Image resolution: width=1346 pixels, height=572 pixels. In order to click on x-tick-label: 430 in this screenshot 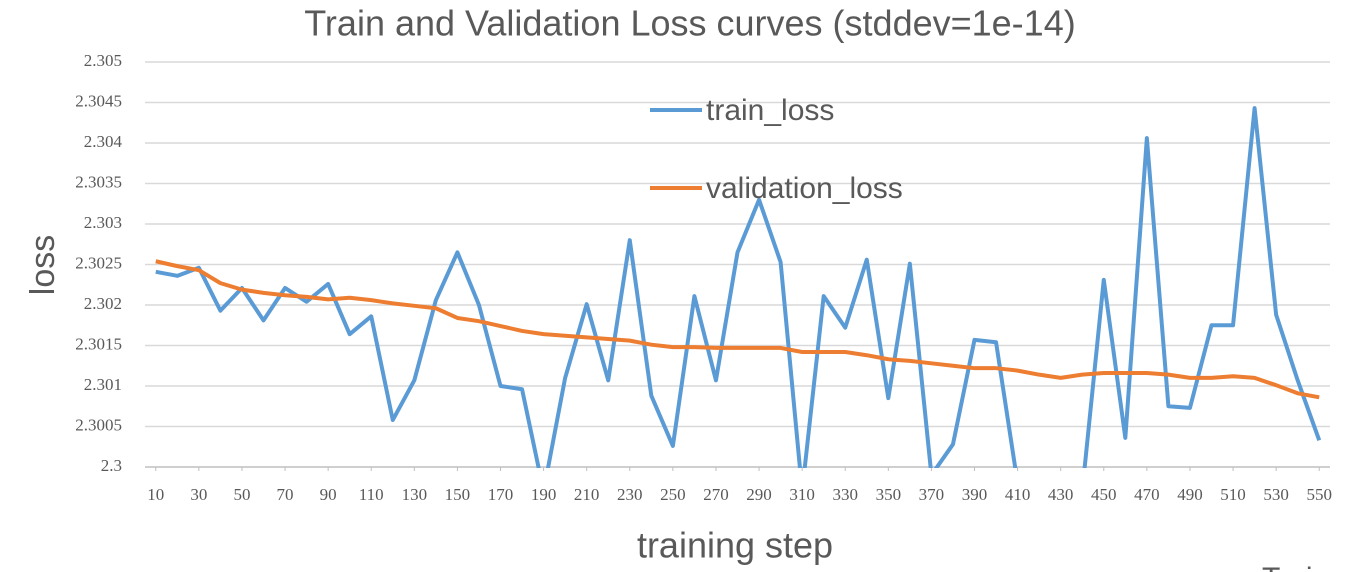, I will do `click(1061, 494)`.